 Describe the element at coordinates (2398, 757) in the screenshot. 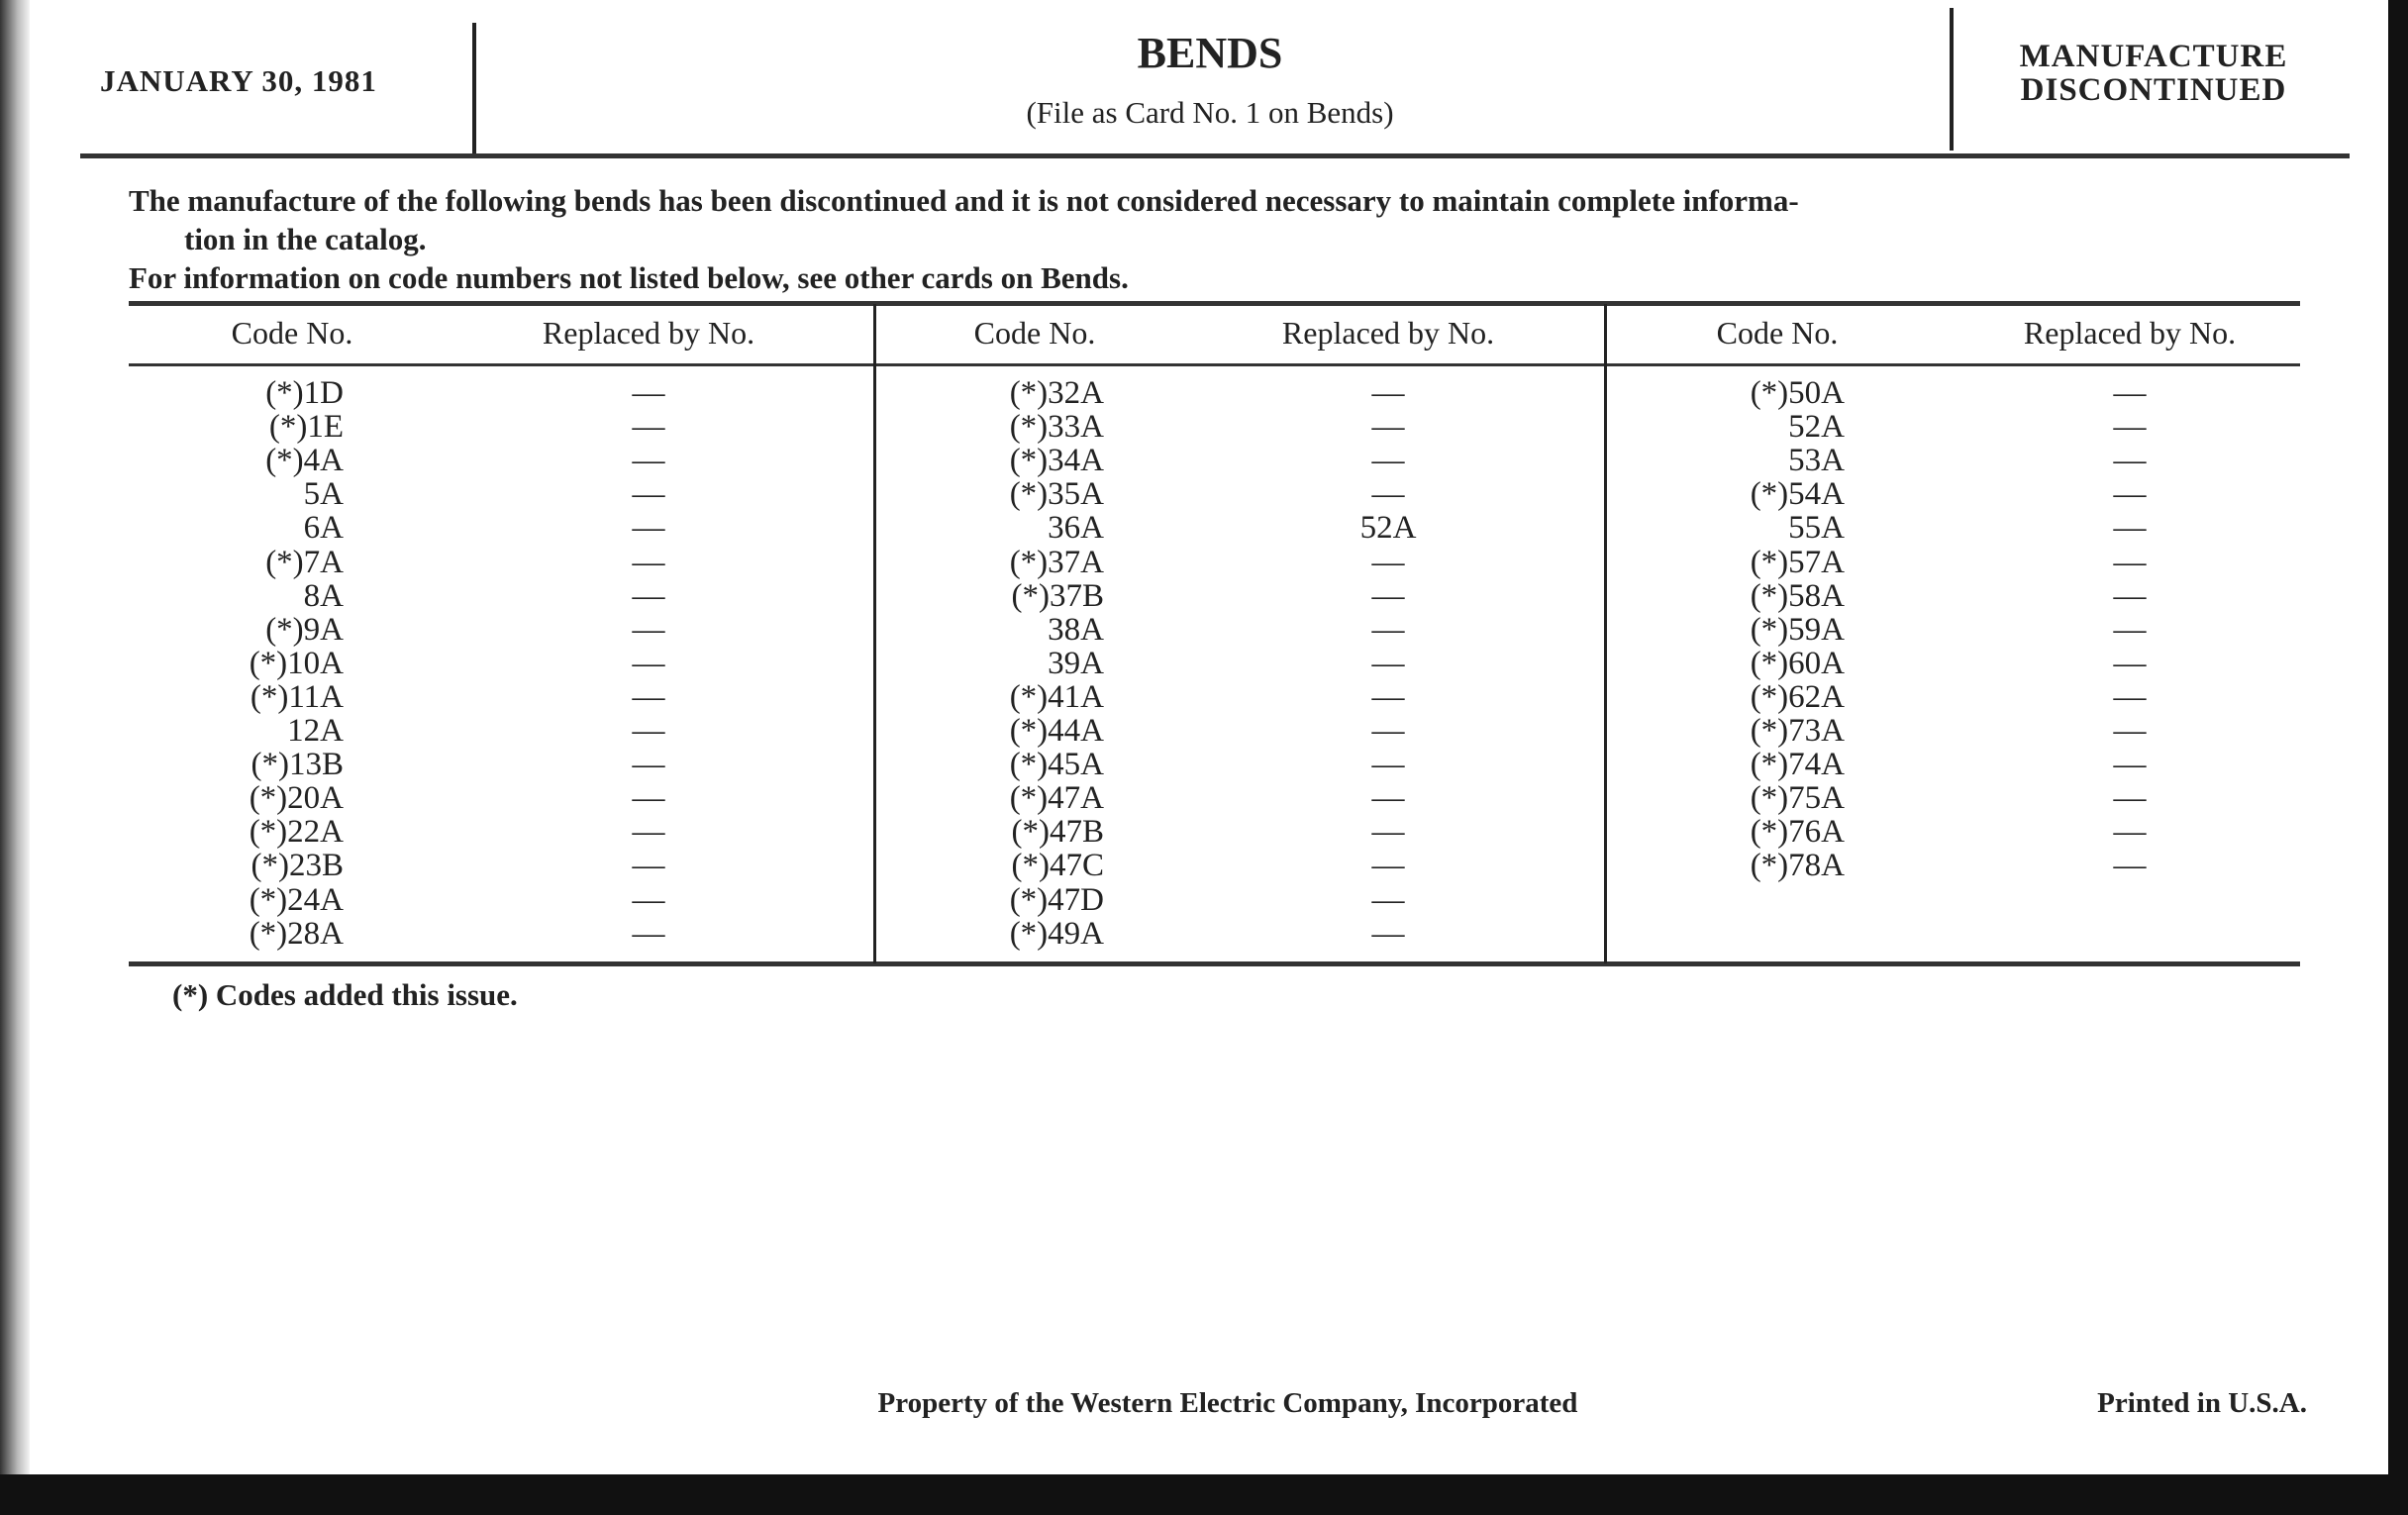

I see `scan-edge-right` at that location.